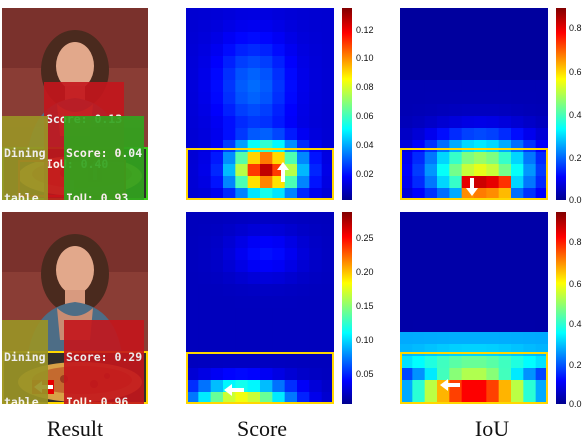 The width and height of the screenshot is (582, 442). I want to click on colorbar-tick: 0.20, so click(365, 272).